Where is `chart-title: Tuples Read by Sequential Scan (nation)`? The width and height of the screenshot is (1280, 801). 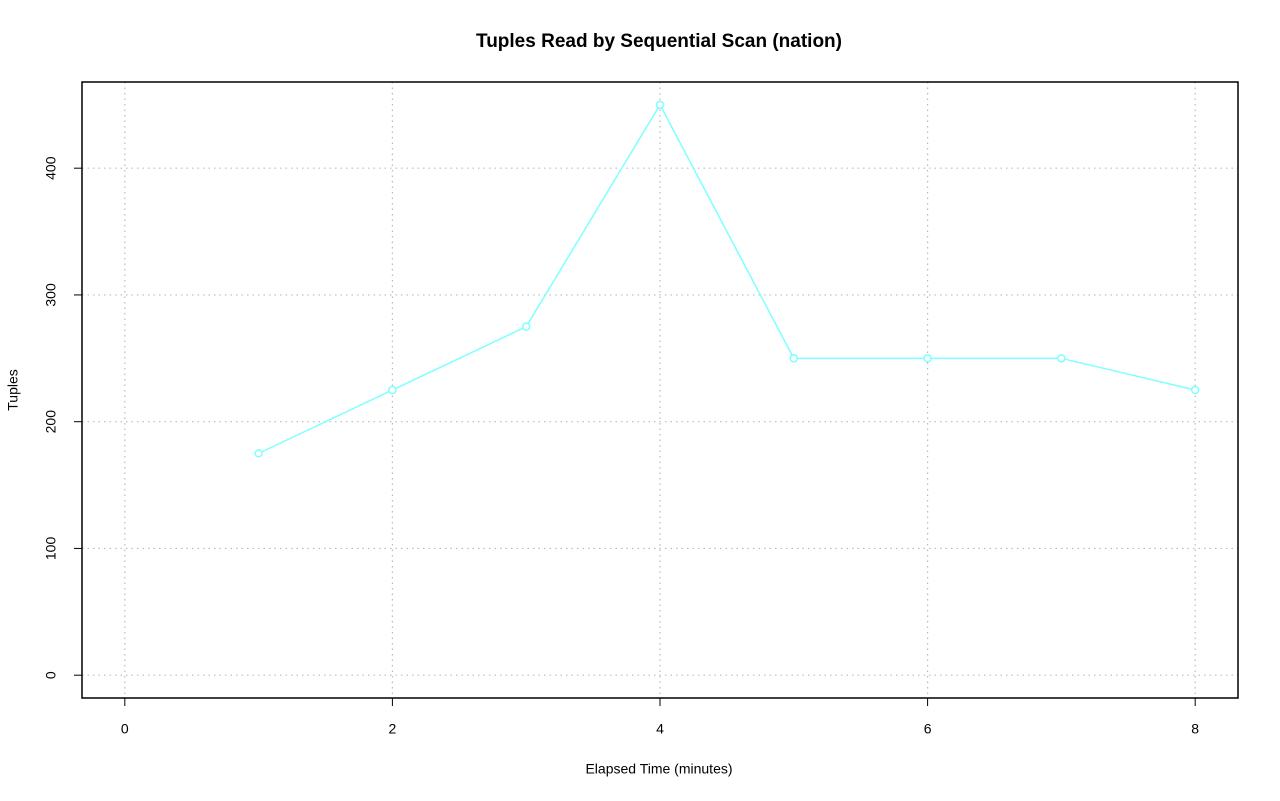
chart-title: Tuples Read by Sequential Scan (nation) is located at coordinates (659, 41).